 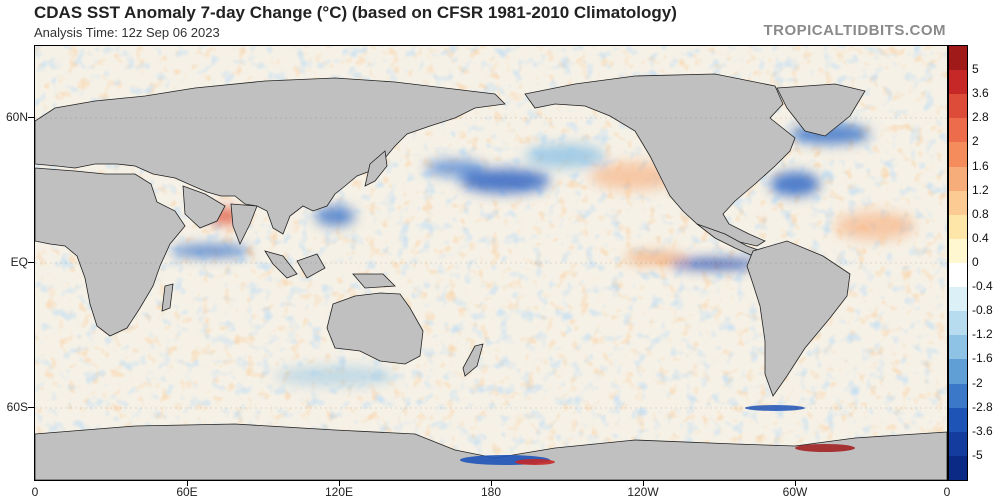 What do you see at coordinates (975, 69) in the screenshot?
I see `color-scale-label: 5` at bounding box center [975, 69].